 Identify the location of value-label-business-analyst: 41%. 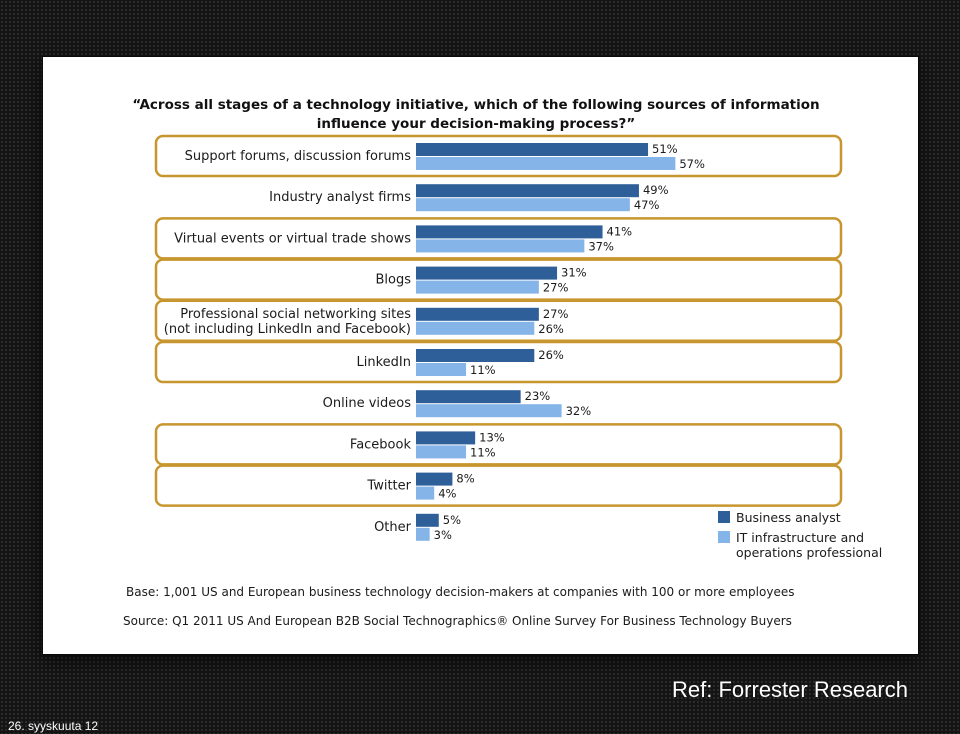
(620, 231).